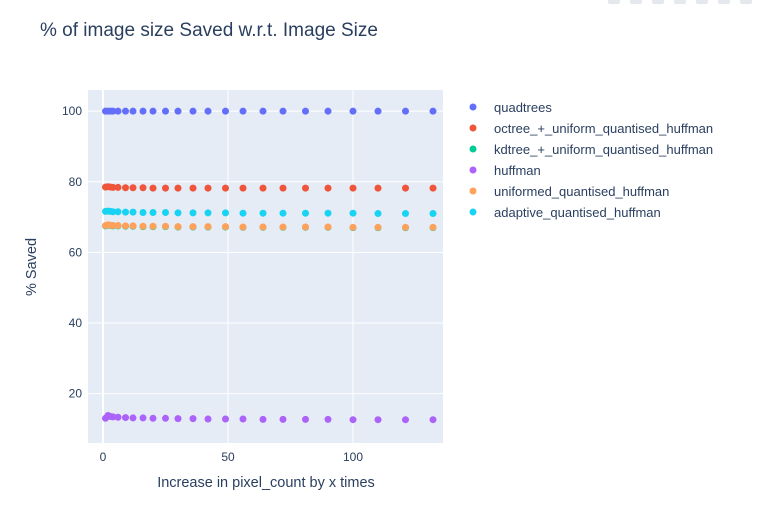 The height and width of the screenshot is (514, 758). Describe the element at coordinates (658, 2) in the screenshot. I see `pan-icon` at that location.